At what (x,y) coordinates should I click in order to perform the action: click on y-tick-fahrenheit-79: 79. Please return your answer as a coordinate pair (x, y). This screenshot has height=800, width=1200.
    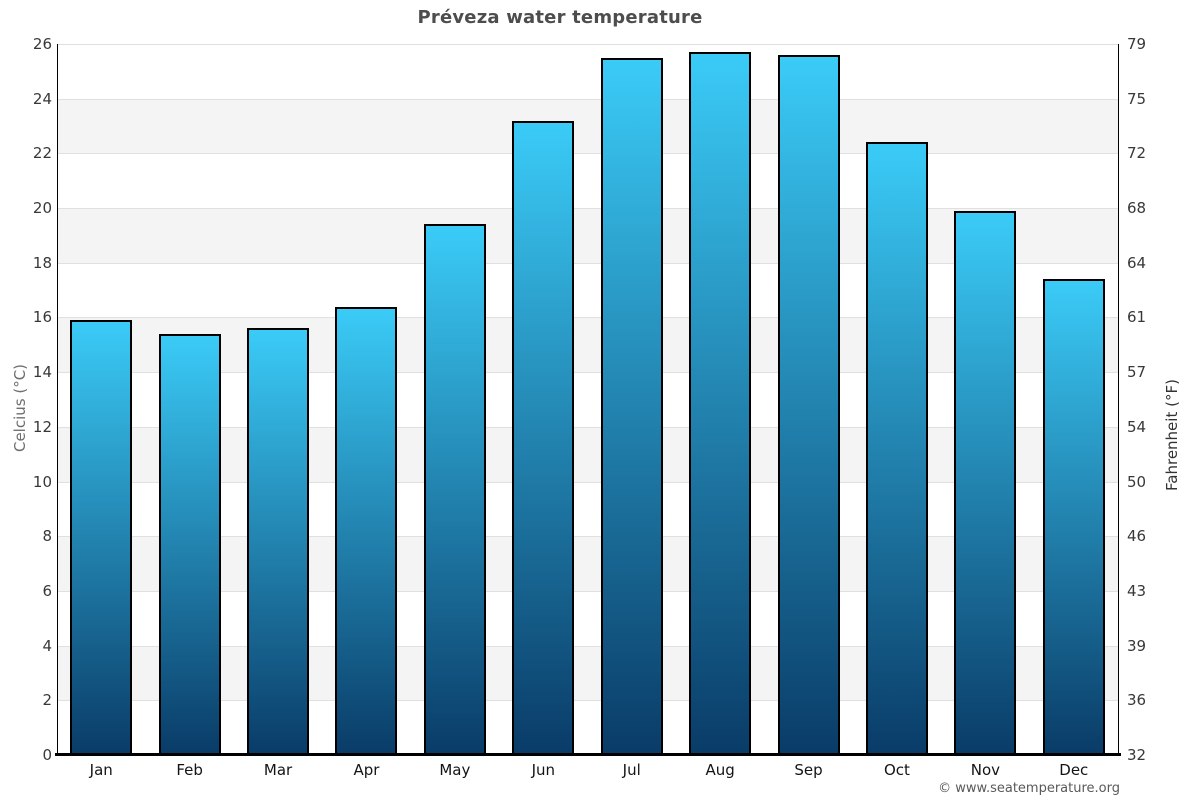
    Looking at the image, I should click on (1137, 44).